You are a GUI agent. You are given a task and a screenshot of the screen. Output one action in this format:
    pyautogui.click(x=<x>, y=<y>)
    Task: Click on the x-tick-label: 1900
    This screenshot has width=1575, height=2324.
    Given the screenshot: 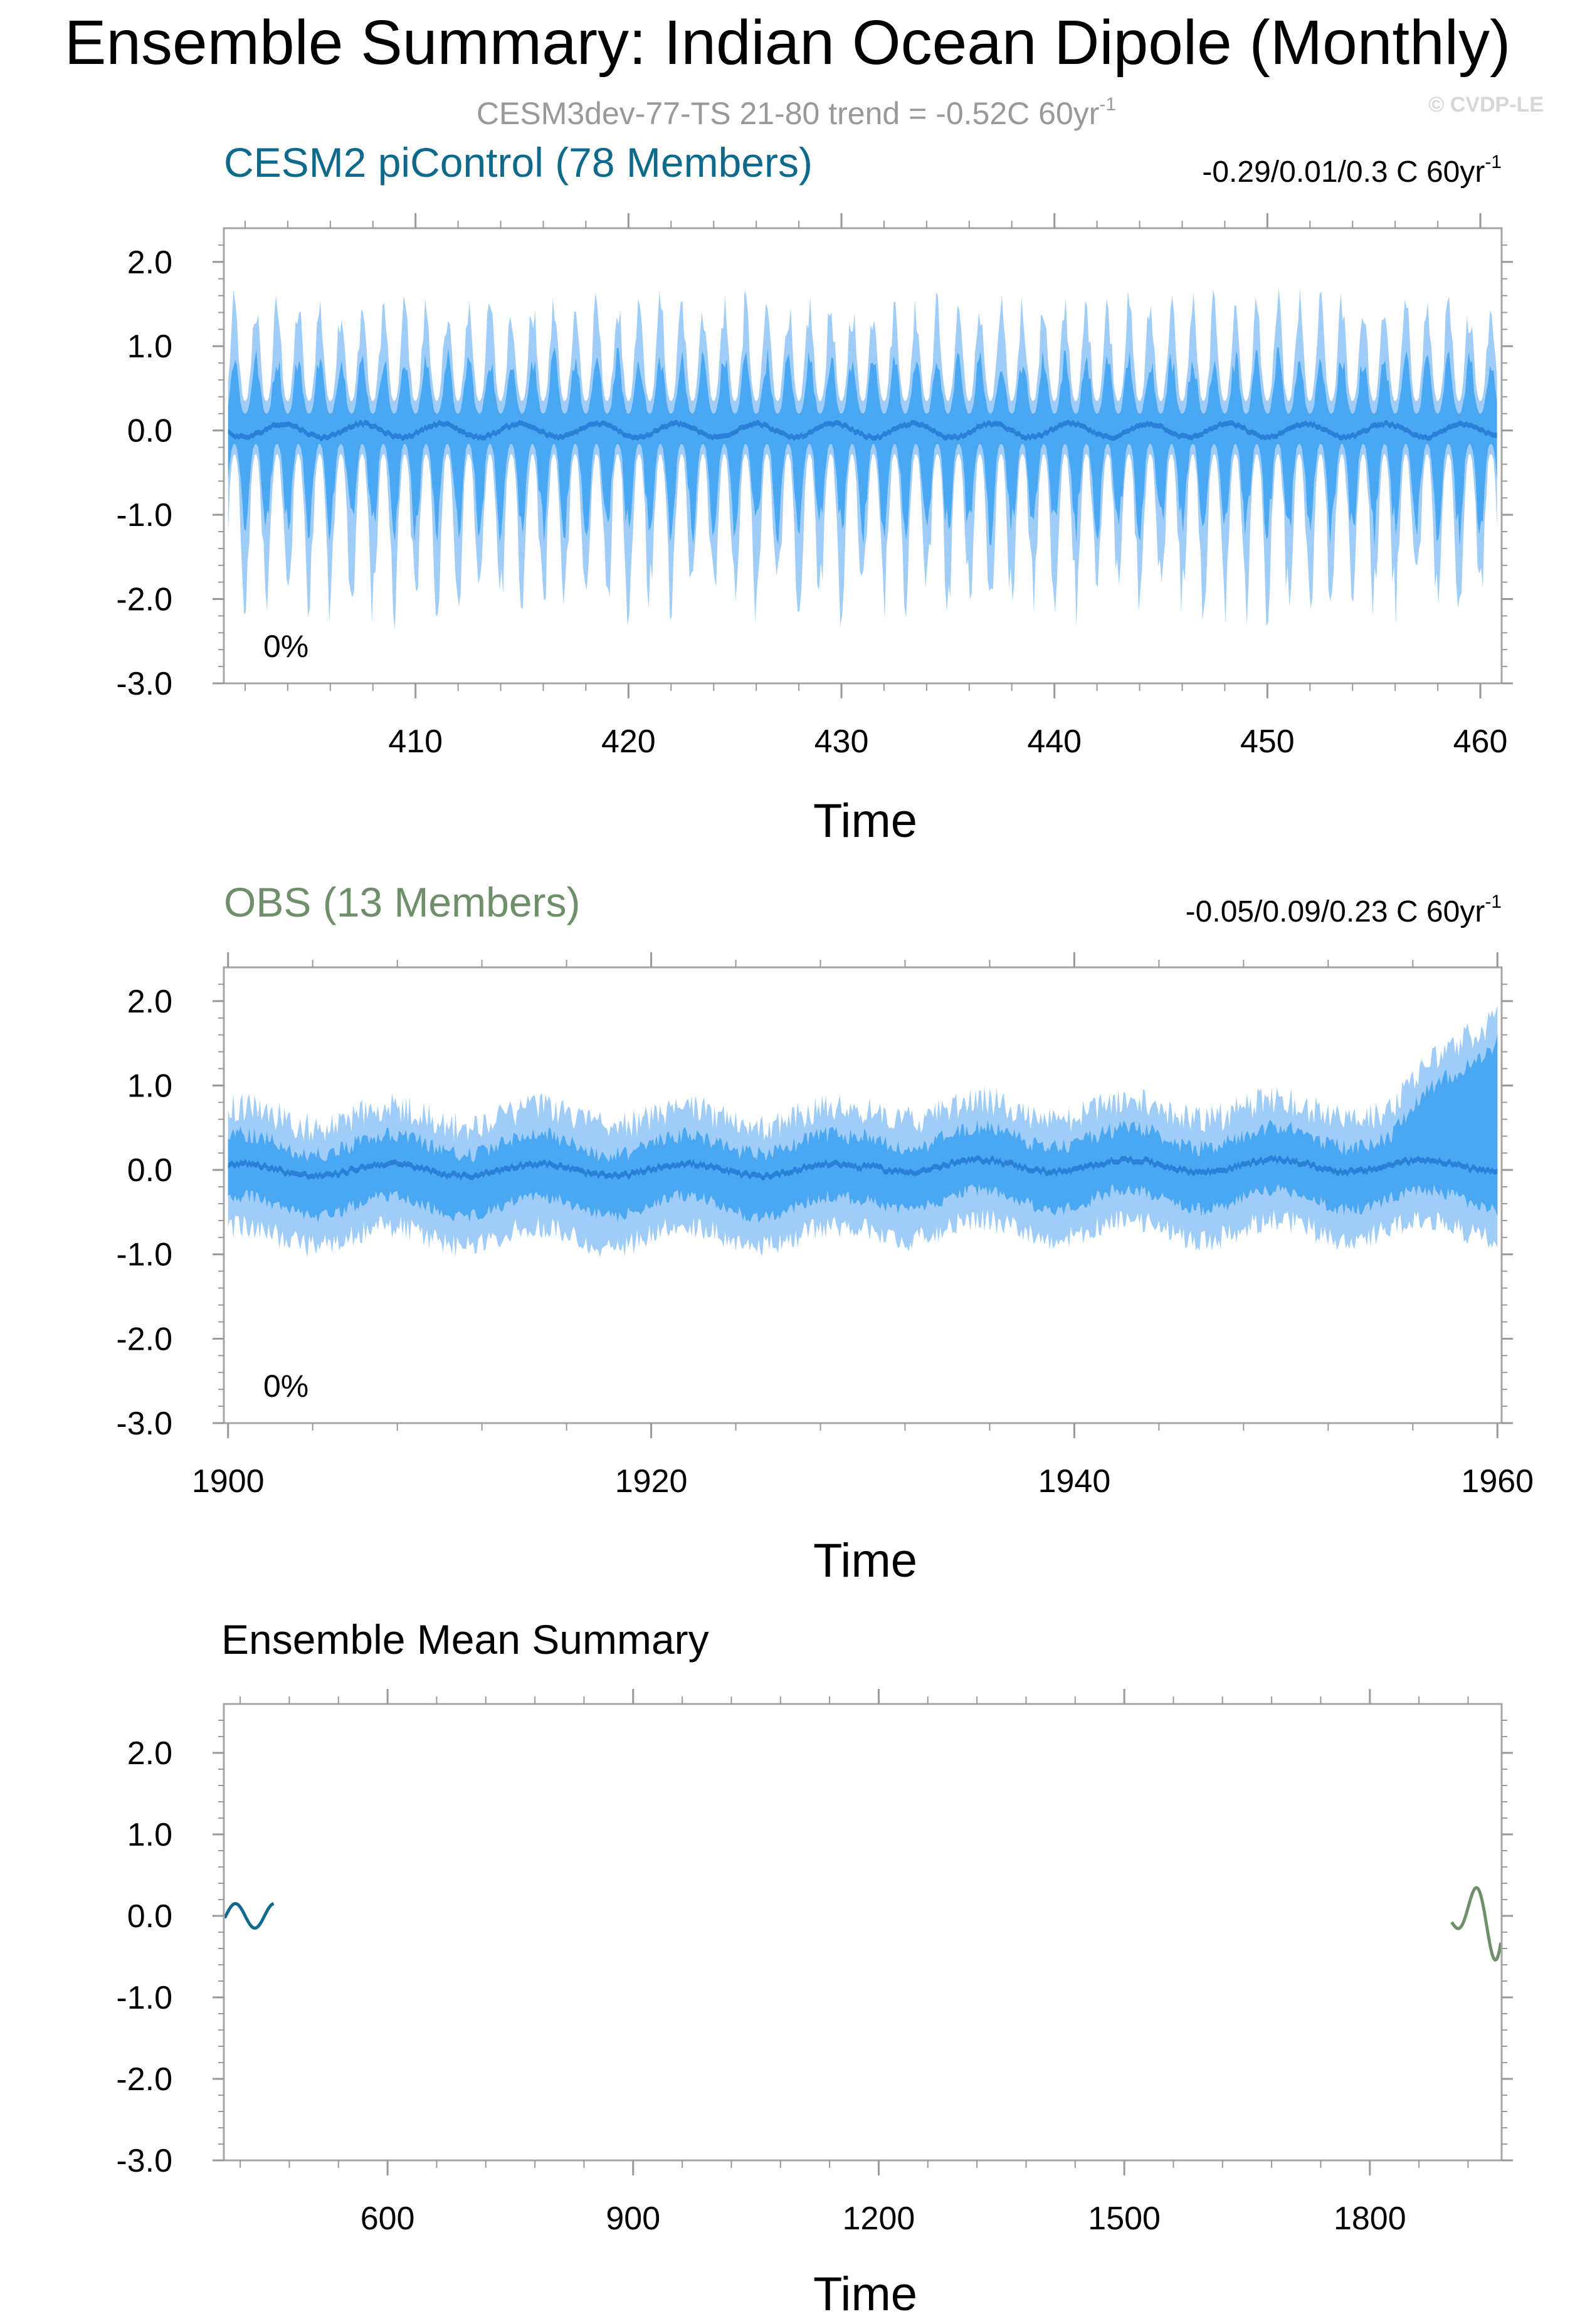 What is the action you would take?
    pyautogui.click(x=228, y=1481)
    